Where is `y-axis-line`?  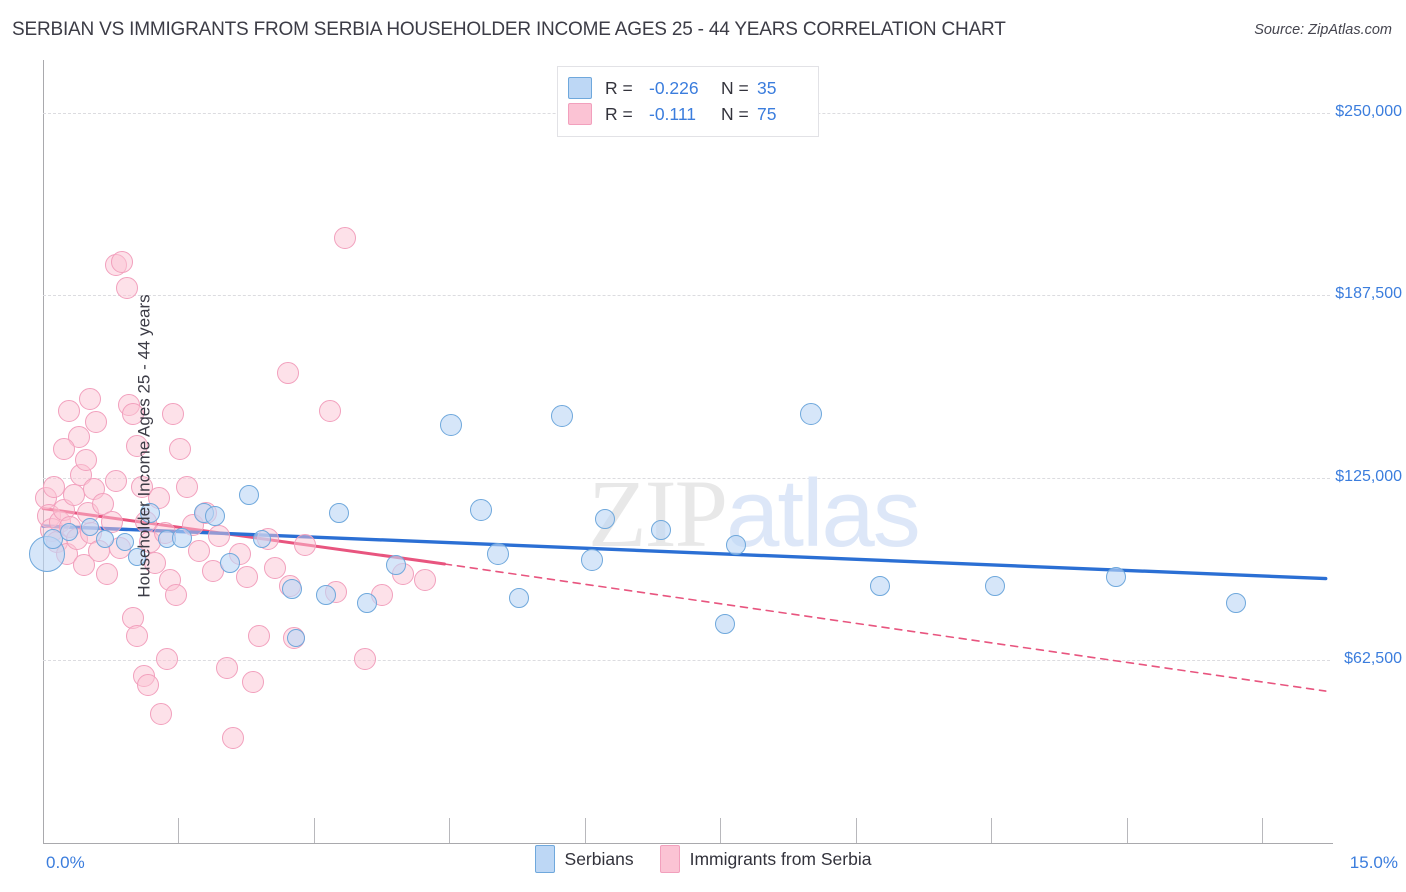 y-axis-line is located at coordinates (43, 451).